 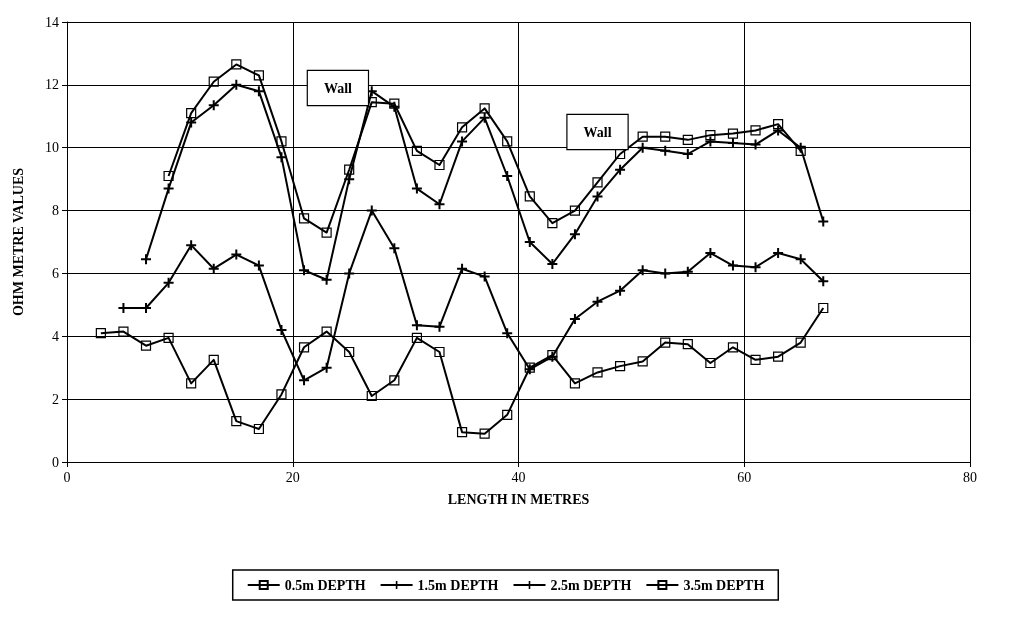 I want to click on x-tick-label: 80, so click(x=970, y=477).